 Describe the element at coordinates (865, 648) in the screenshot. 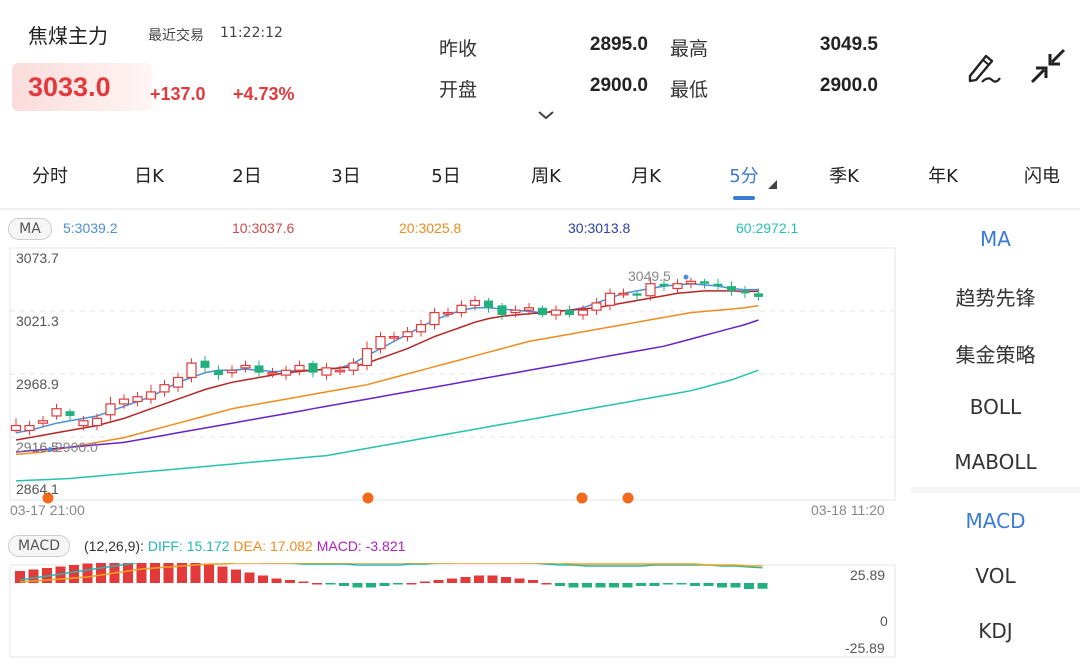

I see `macd-axis-bottom: -25.89` at that location.